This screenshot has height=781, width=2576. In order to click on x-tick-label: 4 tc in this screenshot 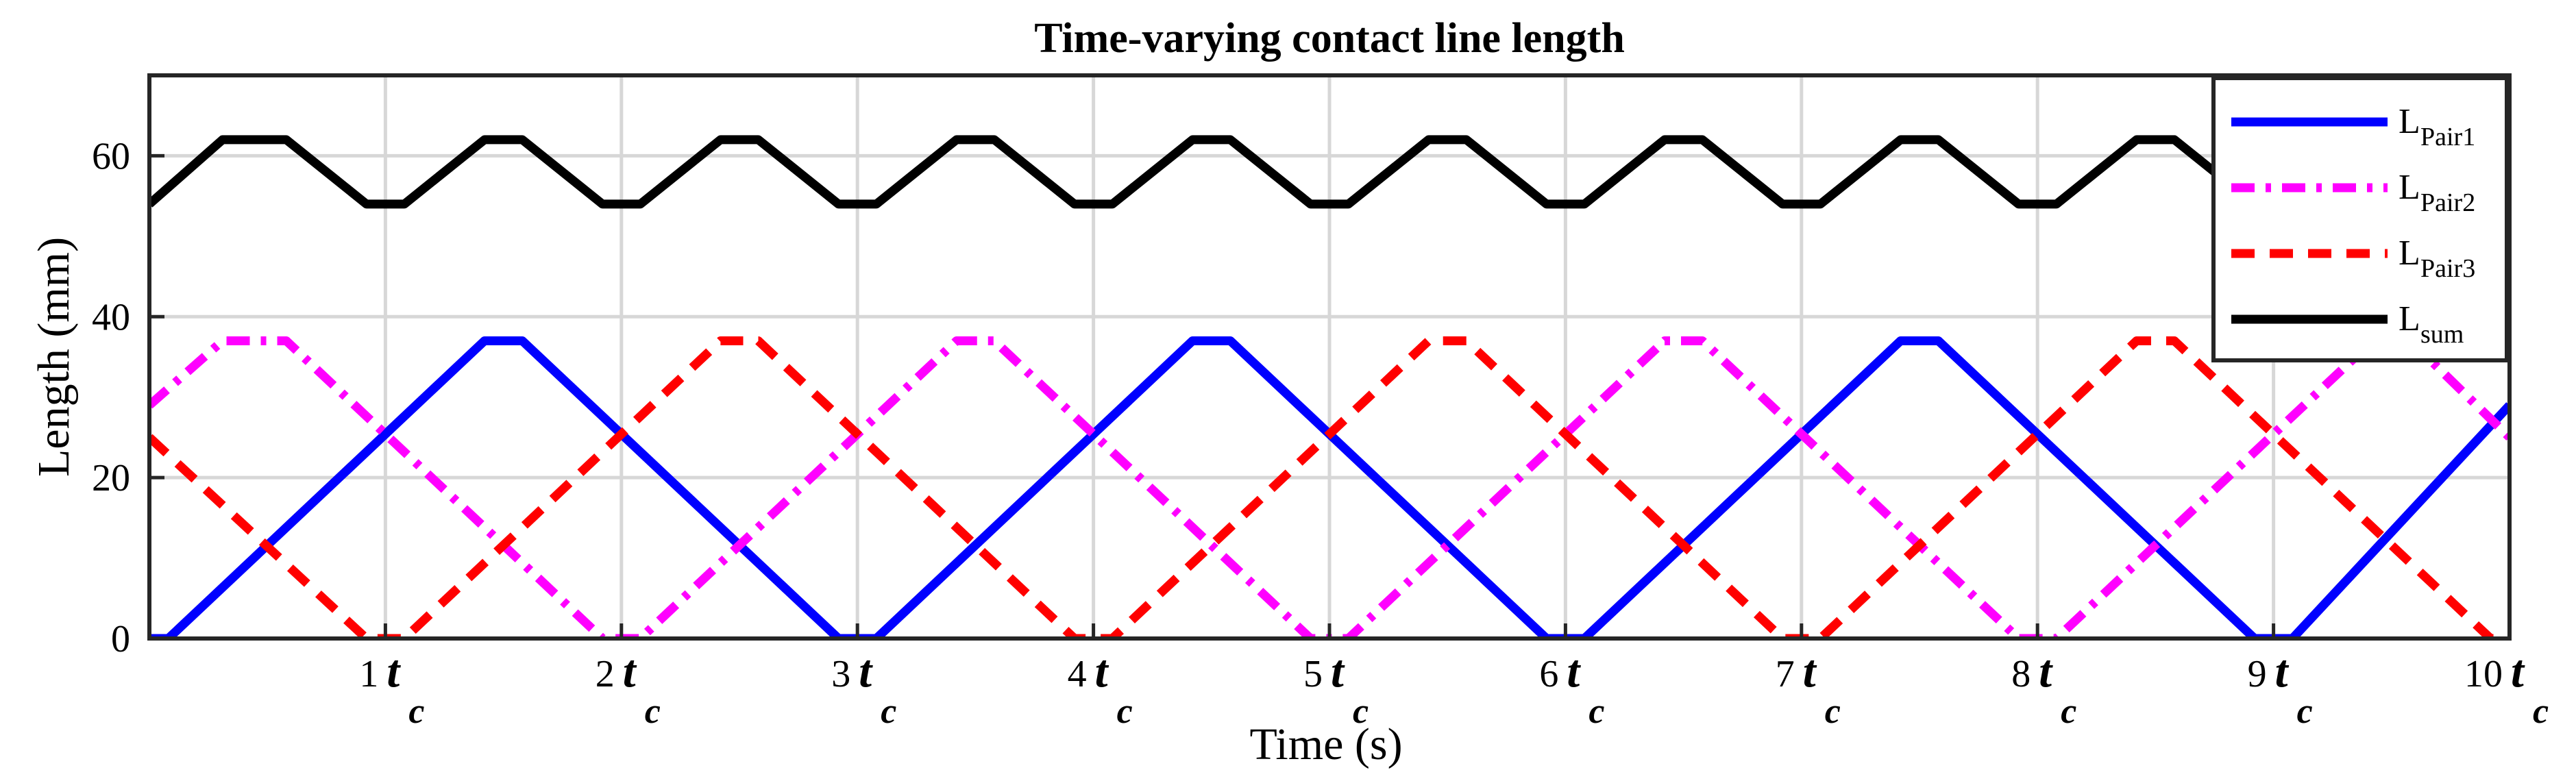, I will do `click(1101, 688)`.